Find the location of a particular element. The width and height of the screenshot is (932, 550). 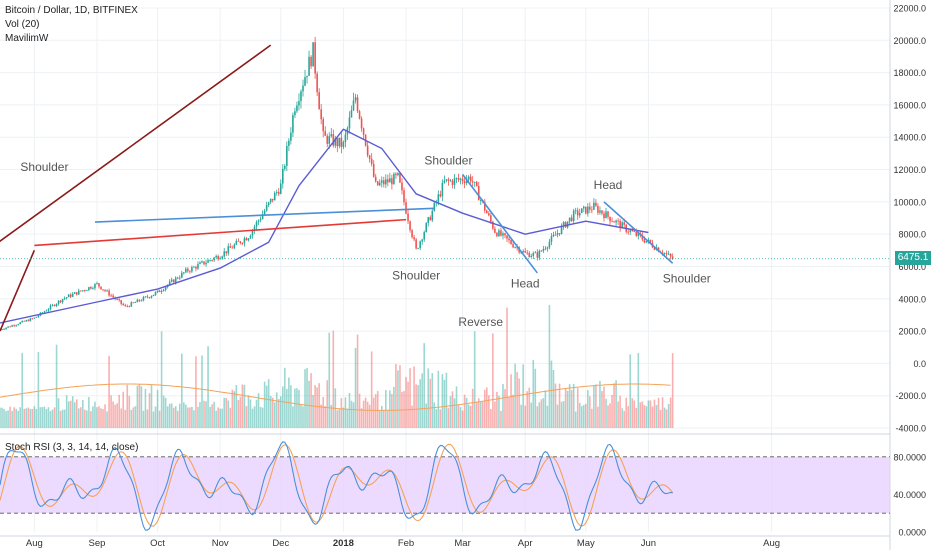

price-y-tick: 8000.0 is located at coordinates (912, 235).